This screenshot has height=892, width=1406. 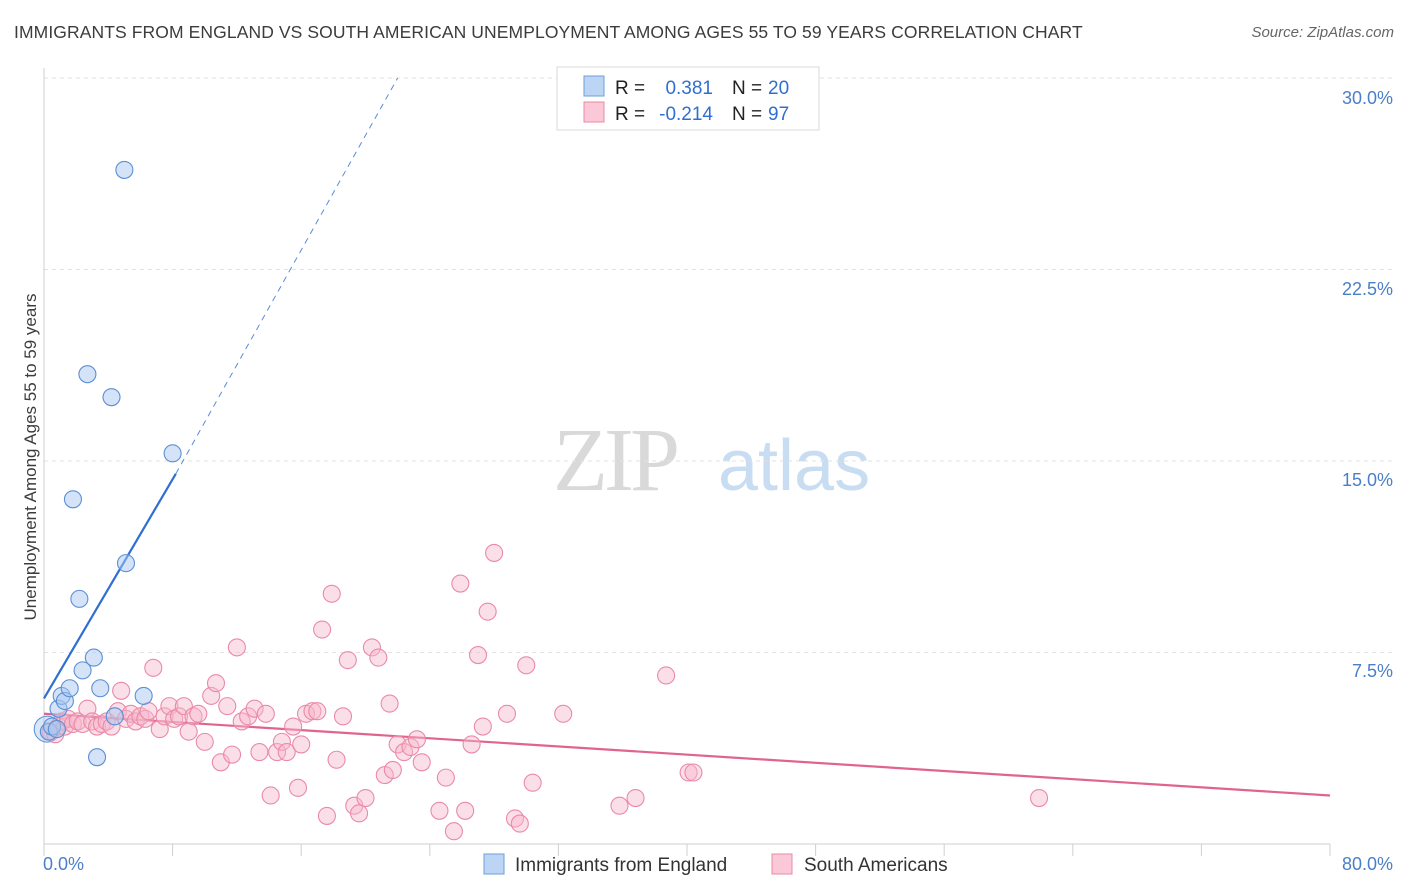 I want to click on x-tick-label-min: 0.0%, so click(x=63, y=864).